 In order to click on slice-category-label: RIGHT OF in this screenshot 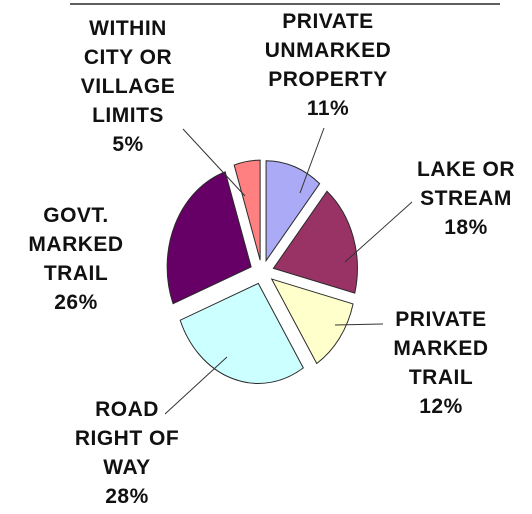, I will do `click(127, 438)`.